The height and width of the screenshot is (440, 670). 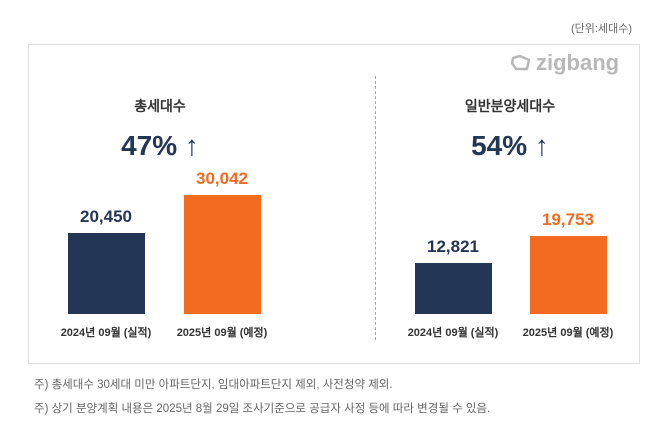 What do you see at coordinates (106, 216) in the screenshot?
I see `value-label: 20,450` at bounding box center [106, 216].